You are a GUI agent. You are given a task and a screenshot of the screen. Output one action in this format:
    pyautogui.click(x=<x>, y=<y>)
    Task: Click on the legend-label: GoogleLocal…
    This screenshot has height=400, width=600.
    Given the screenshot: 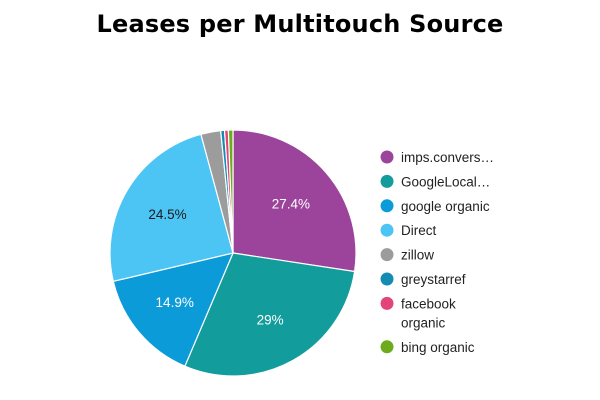 What is the action you would take?
    pyautogui.click(x=445, y=181)
    